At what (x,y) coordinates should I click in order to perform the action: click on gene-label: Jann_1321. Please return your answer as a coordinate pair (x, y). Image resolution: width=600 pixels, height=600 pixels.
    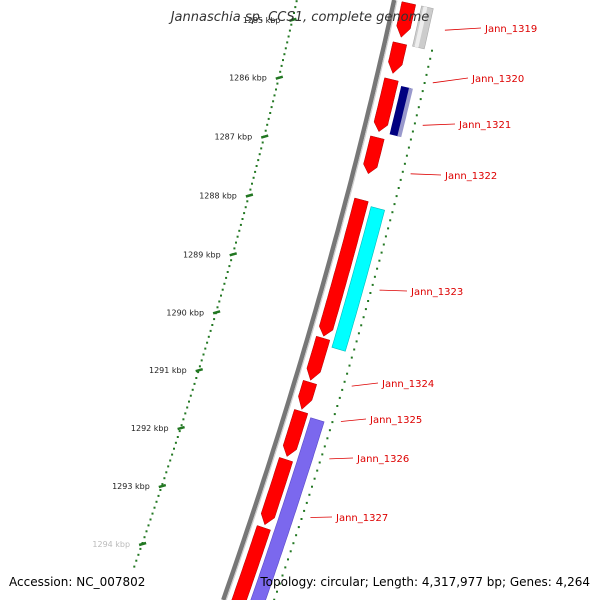
    Looking at the image, I should click on (484, 125).